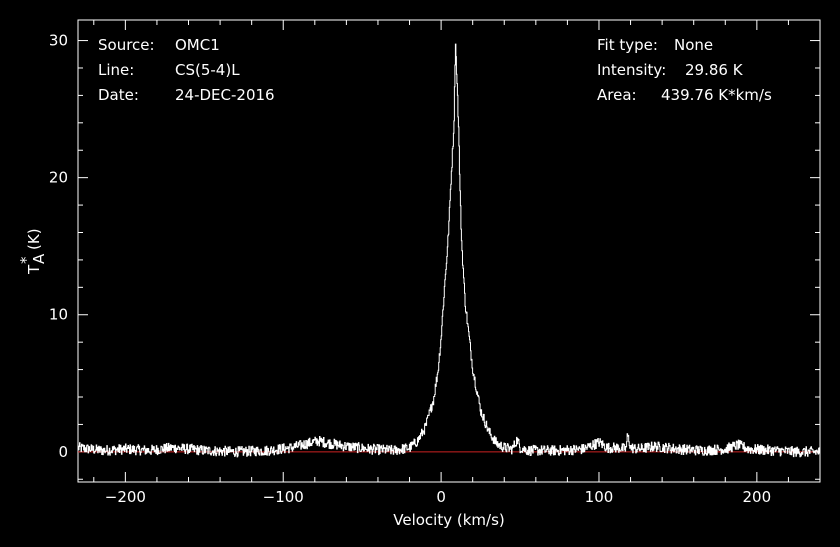 The image size is (840, 547). Describe the element at coordinates (26, 260) in the screenshot. I see `y-axis-label-sup: *` at that location.